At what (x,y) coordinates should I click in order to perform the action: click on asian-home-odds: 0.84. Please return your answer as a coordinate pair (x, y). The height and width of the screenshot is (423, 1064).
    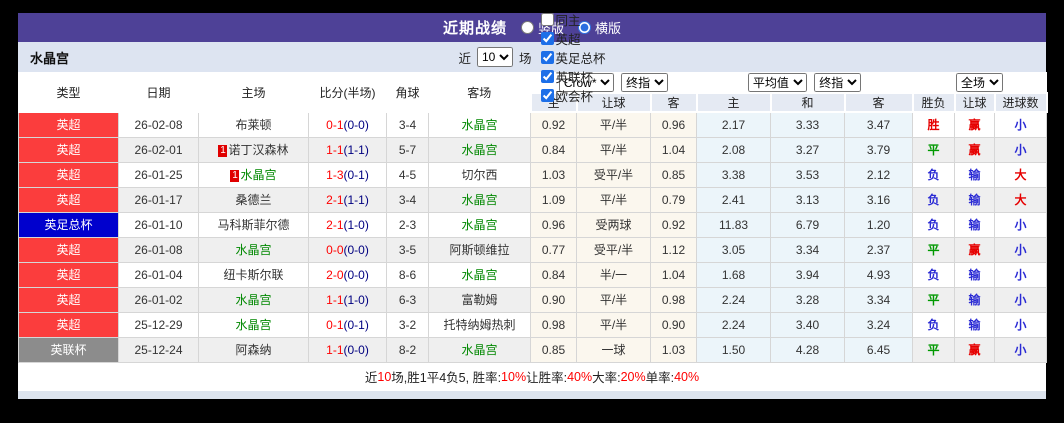
    Looking at the image, I should click on (553, 149).